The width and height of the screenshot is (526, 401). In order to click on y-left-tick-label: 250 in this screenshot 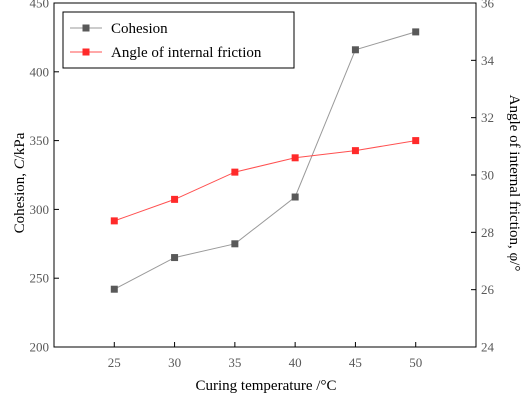, I will do `click(40, 278)`.